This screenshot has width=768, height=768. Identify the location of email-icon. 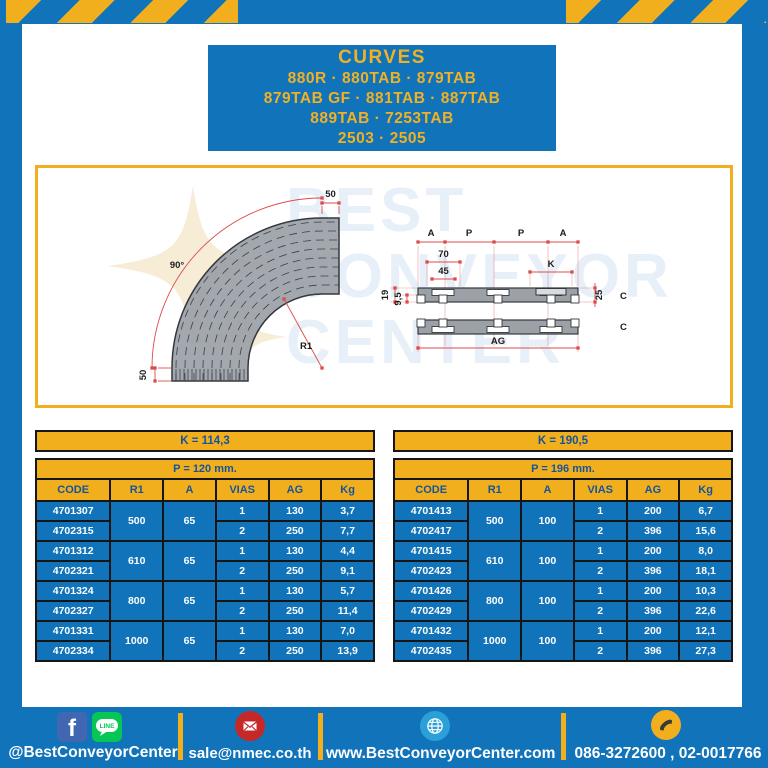
(250, 726).